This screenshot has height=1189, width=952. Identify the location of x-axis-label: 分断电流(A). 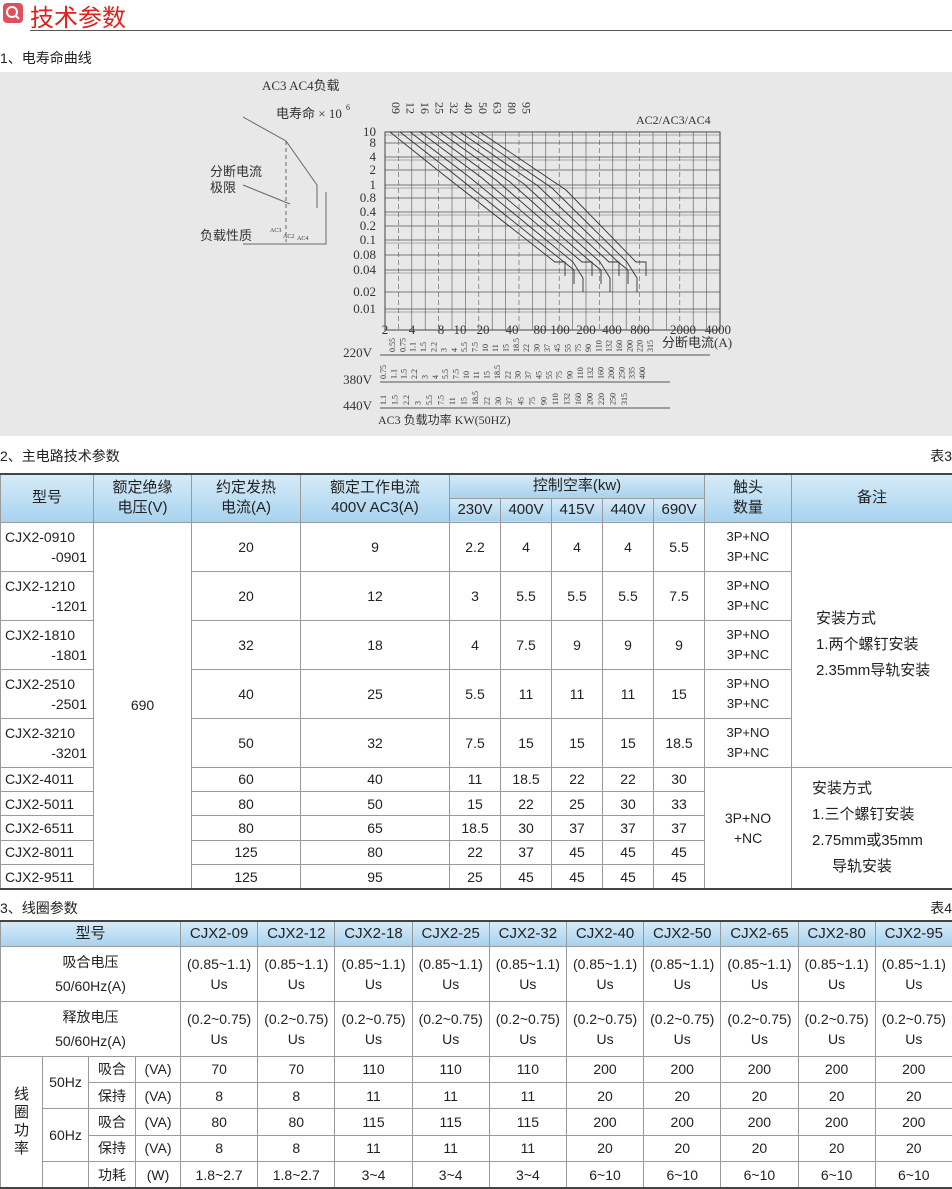
(697, 342).